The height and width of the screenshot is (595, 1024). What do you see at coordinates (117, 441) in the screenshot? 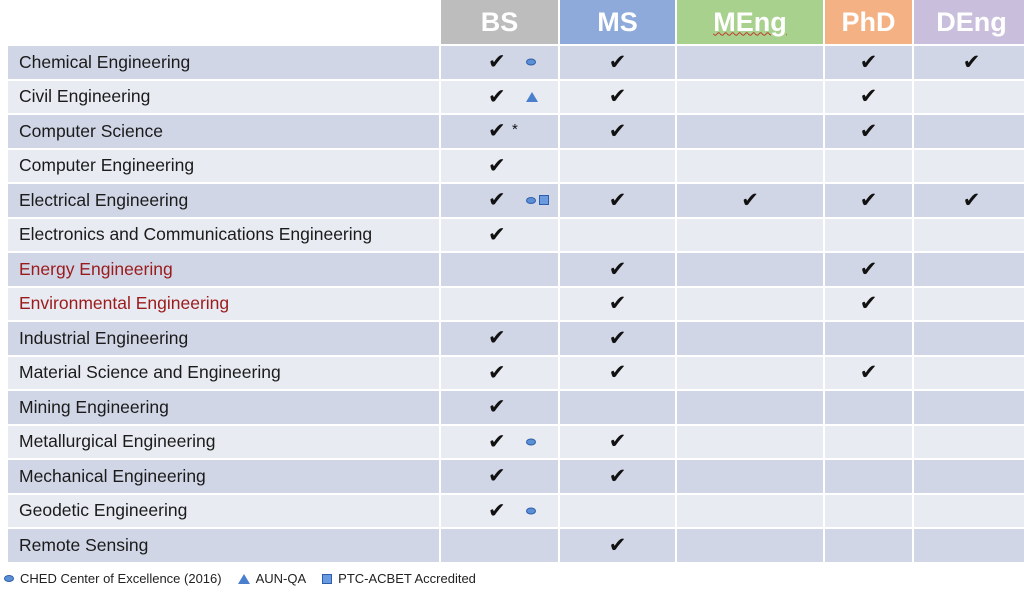
I see `program-name-text: Metallurgical Engineering` at bounding box center [117, 441].